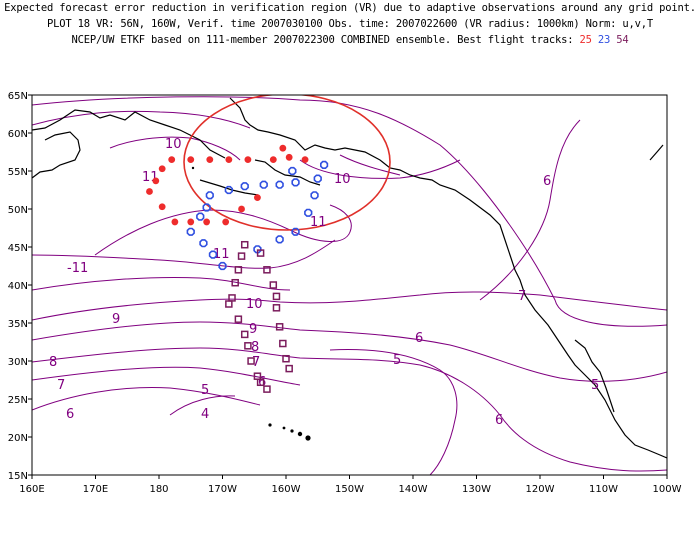 This screenshot has height=540, width=700. I want to click on lon-label: 140W, so click(413, 489).